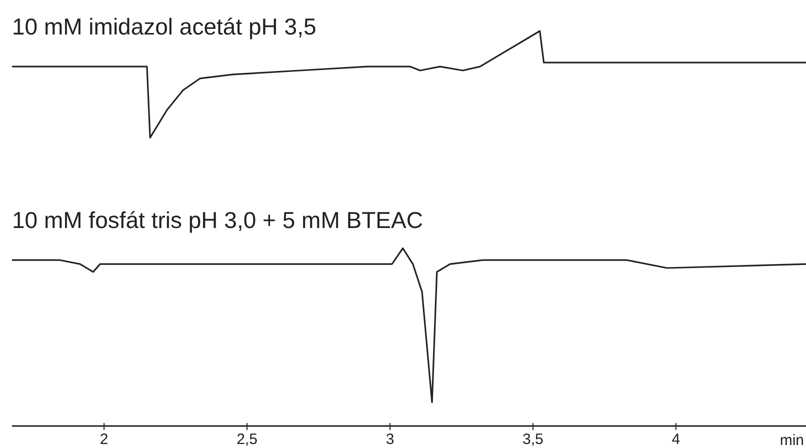  I want to click on x-tick-label: 2, so click(104, 439).